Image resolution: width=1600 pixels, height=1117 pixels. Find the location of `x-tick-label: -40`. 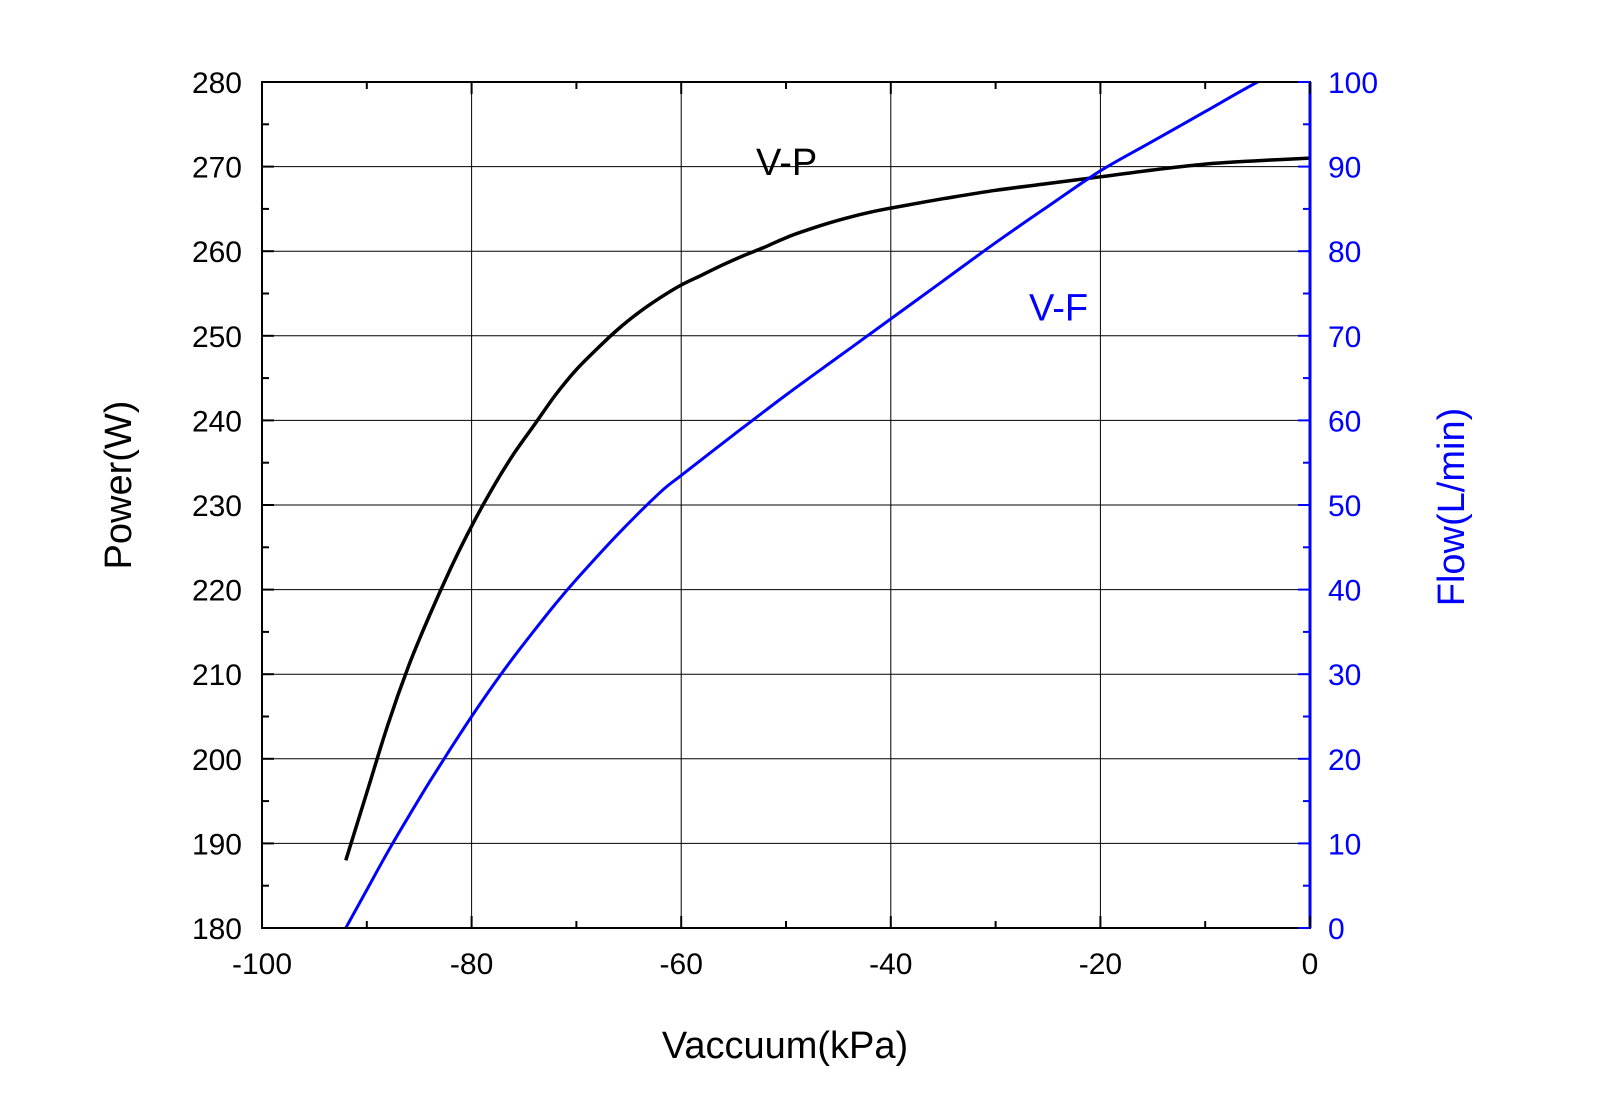

x-tick-label: -40 is located at coordinates (890, 964).